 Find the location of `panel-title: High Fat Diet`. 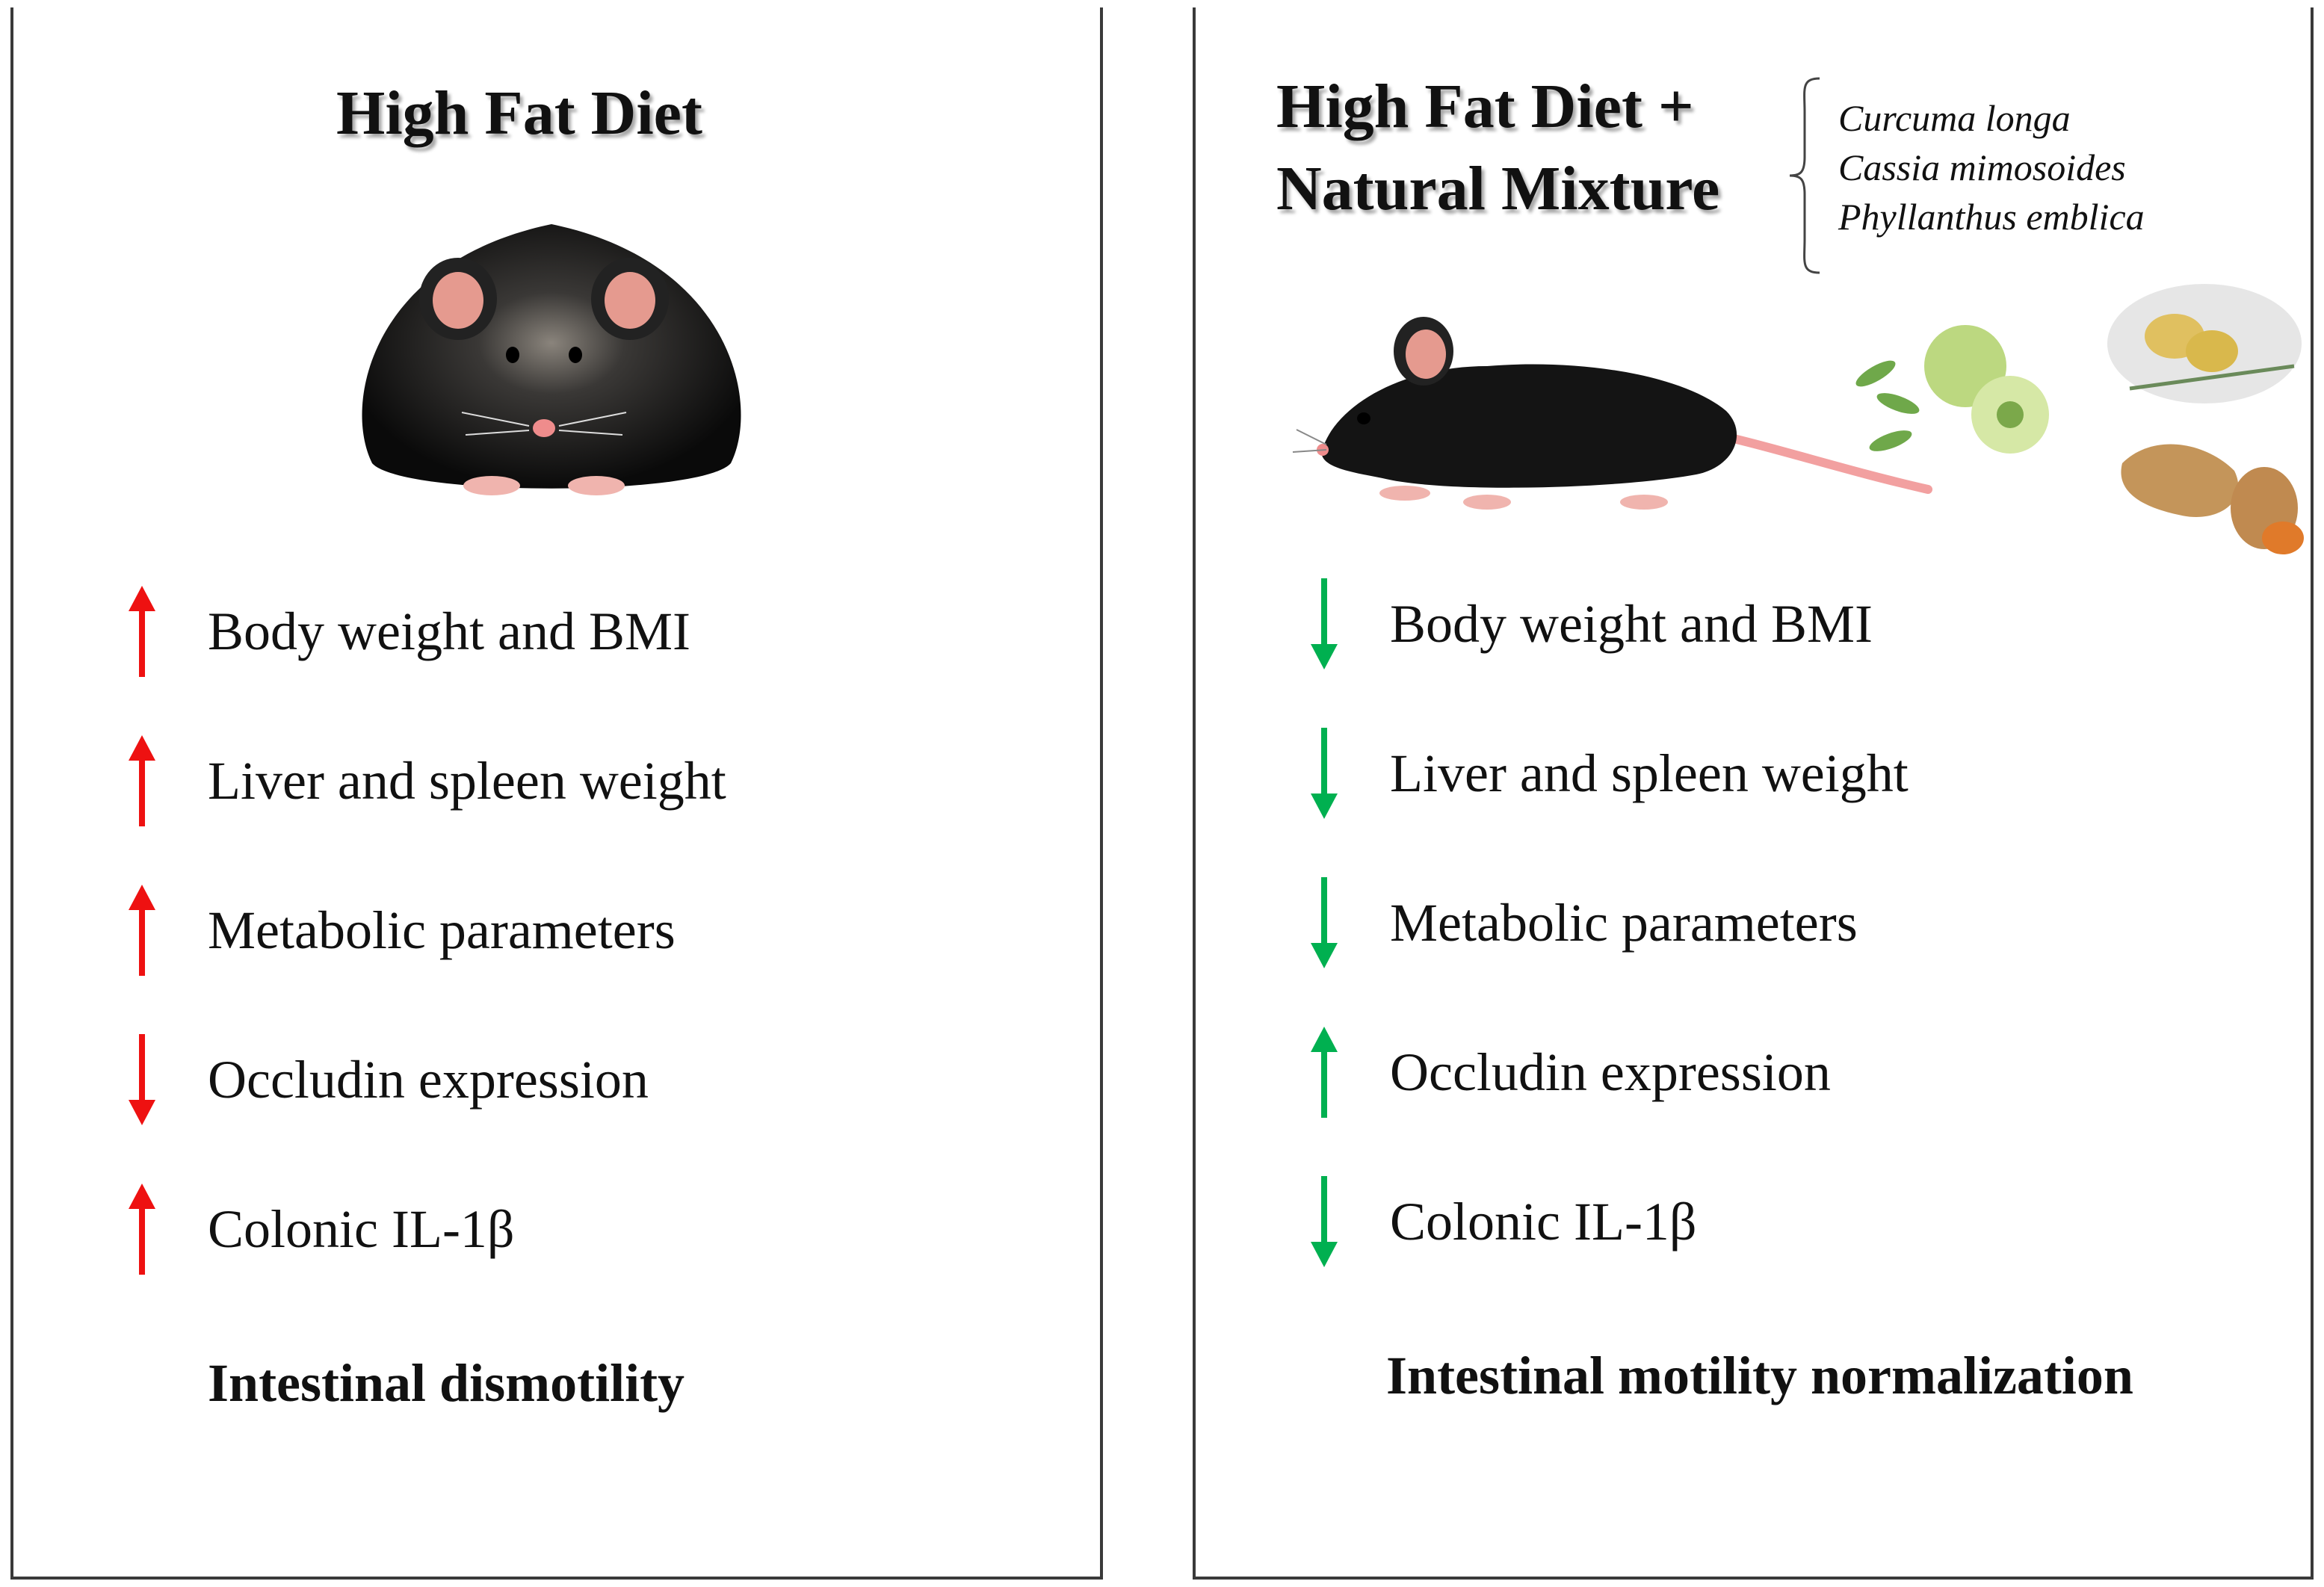

panel-title: High Fat Diet is located at coordinates (519, 113).